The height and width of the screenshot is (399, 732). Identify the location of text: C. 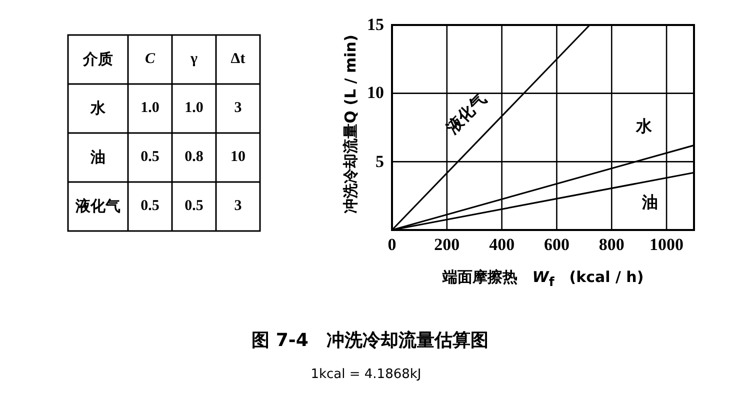
(150, 59).